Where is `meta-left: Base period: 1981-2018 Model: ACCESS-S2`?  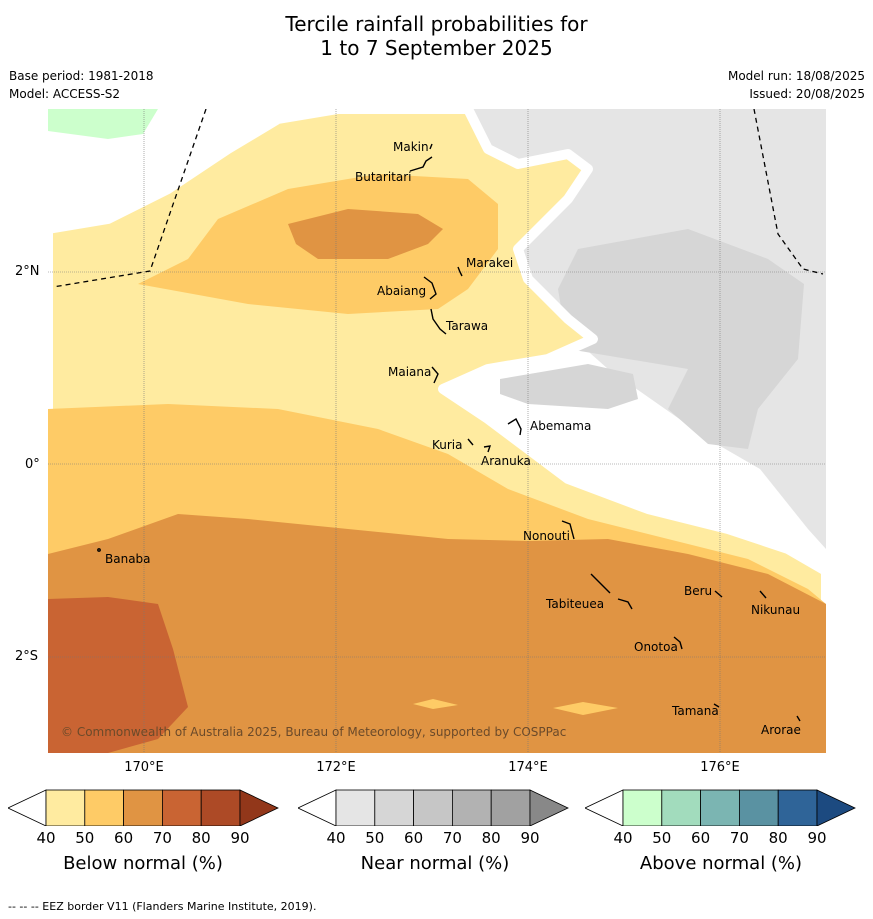
meta-left: Base period: 1981-2018 Model: ACCESS-S2 is located at coordinates (81, 85).